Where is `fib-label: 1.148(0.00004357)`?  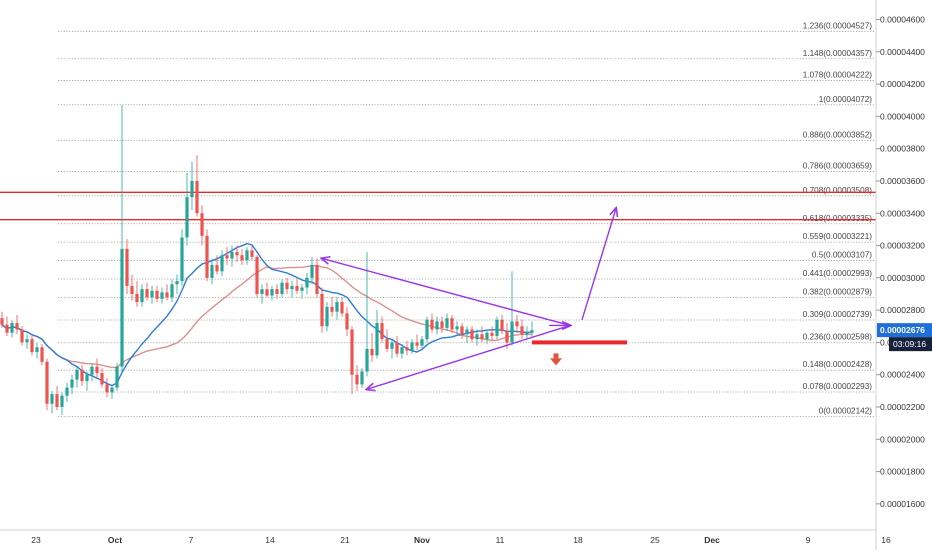
fib-label: 1.148(0.00004357) is located at coordinates (837, 53).